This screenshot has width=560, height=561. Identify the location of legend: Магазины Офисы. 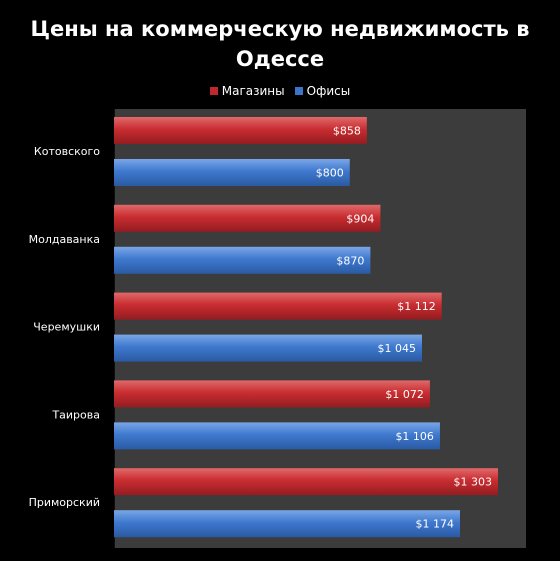
(280, 91).